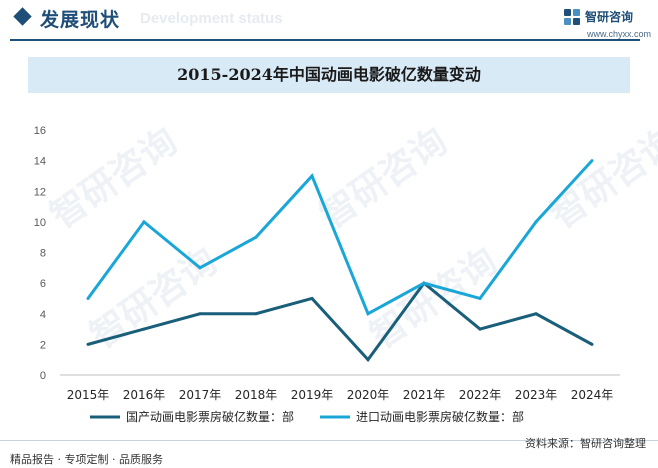 The image size is (658, 468). I want to click on footer-slogan: 精品报告 · 专项定制 · 品质服务, so click(86, 459).